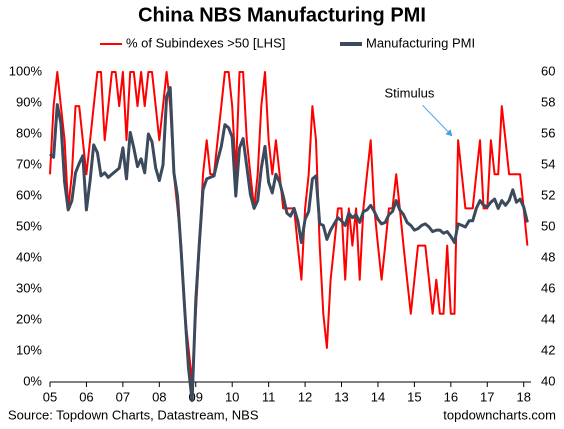  Describe the element at coordinates (29, 349) in the screenshot. I see `y-tick-label: 10%` at that location.